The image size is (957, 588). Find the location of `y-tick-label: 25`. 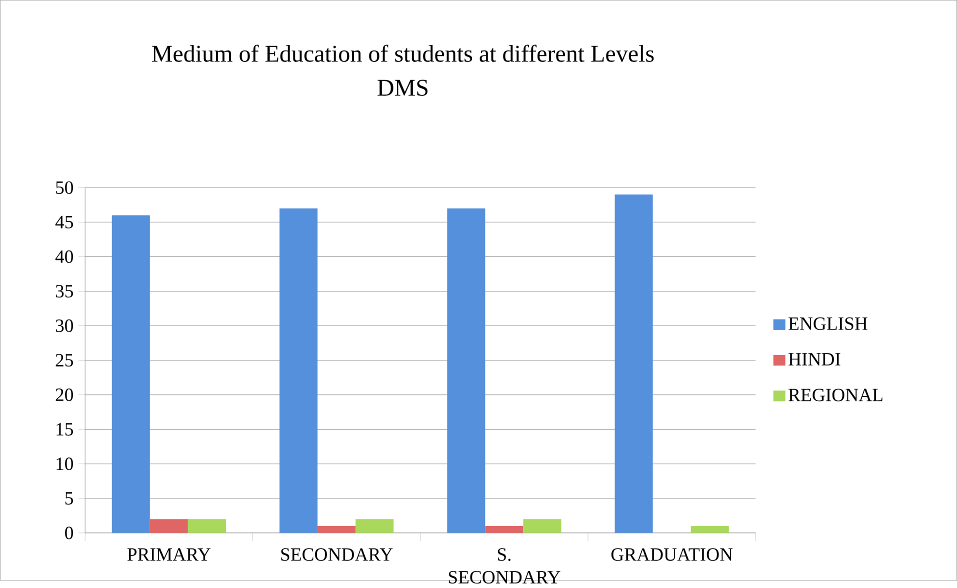

y-tick-label: 25 is located at coordinates (64, 360).